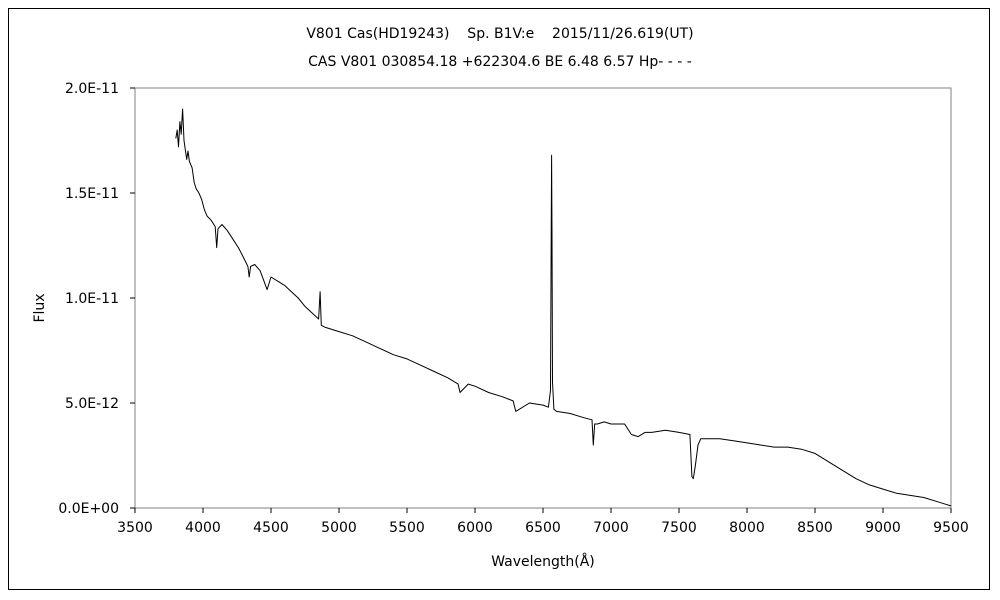 The height and width of the screenshot is (600, 1000). What do you see at coordinates (203, 528) in the screenshot?
I see `x-tick-label: 4000` at bounding box center [203, 528].